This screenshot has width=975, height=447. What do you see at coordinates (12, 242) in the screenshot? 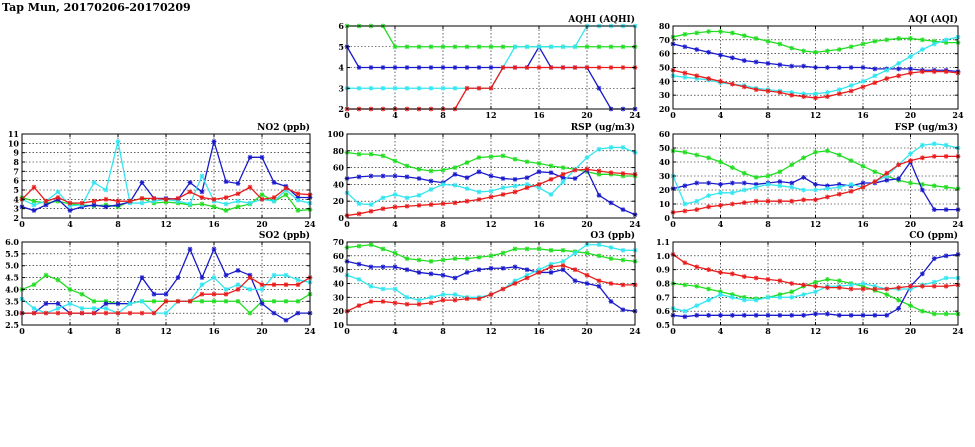
I see `y-tick-label: 6.0` at bounding box center [12, 242].